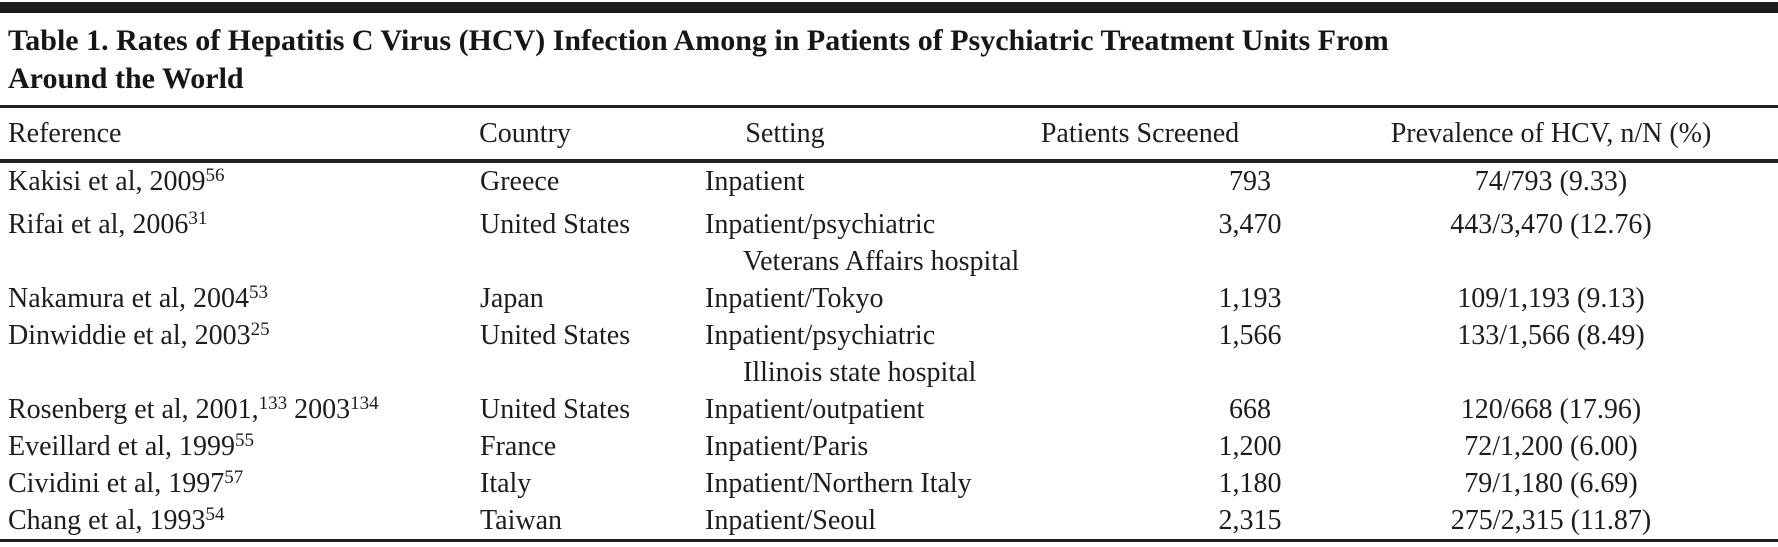 This screenshot has height=547, width=1778. What do you see at coordinates (215, 224) in the screenshot?
I see `cell-reference: Rifai et al, 200631` at bounding box center [215, 224].